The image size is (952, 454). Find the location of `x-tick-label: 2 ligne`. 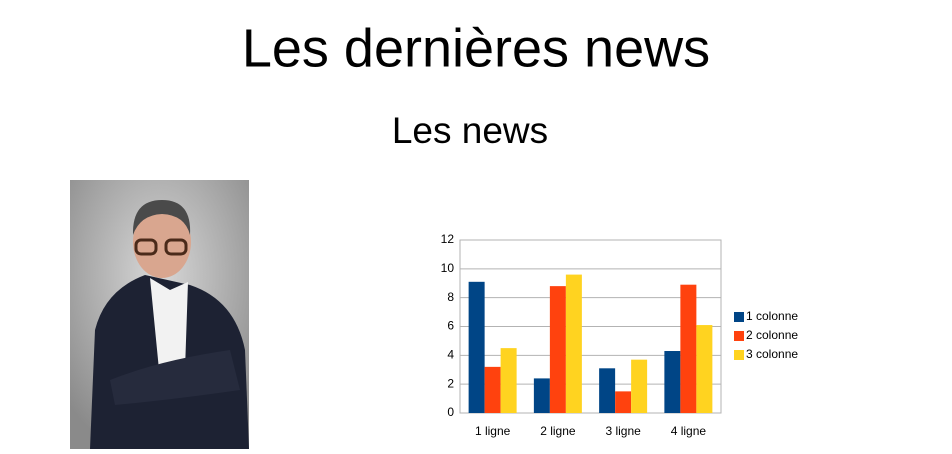

x-tick-label: 2 ligne is located at coordinates (558, 431).